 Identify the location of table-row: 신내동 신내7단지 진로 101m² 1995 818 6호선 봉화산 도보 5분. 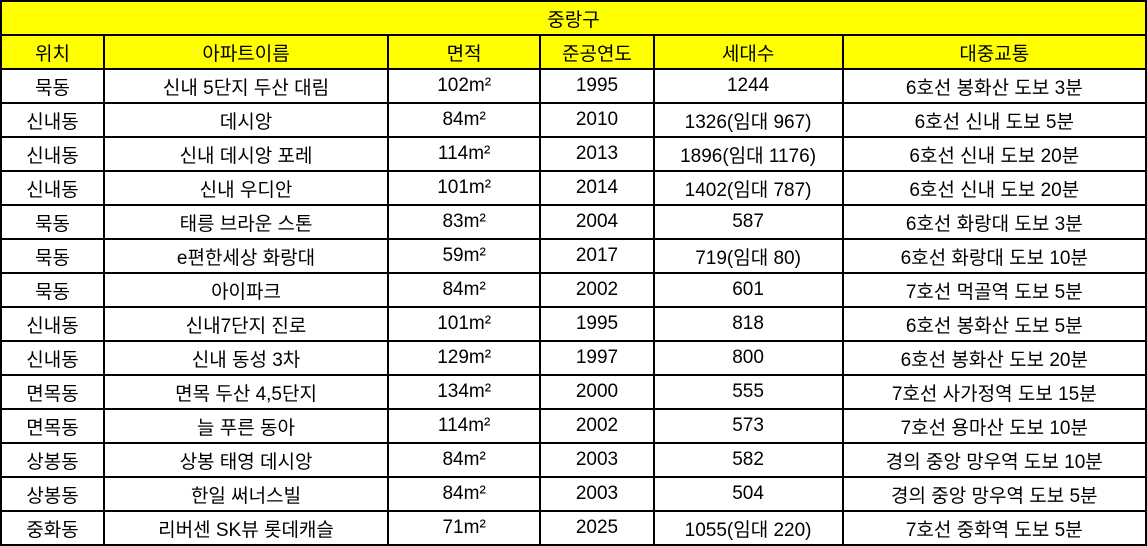
(573, 324).